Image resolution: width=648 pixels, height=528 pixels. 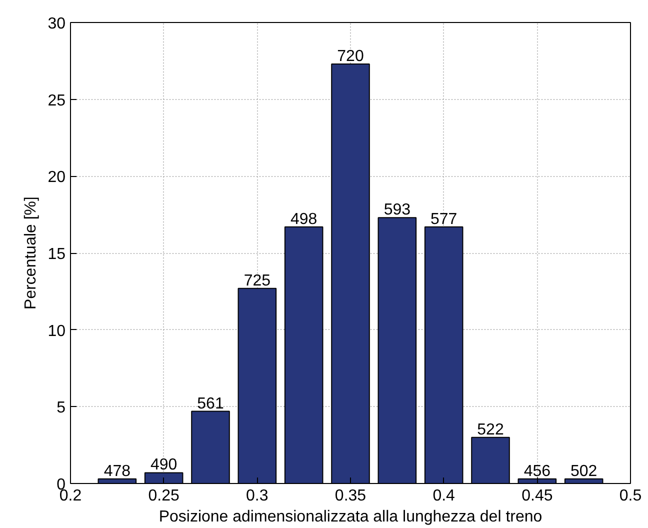 I want to click on annotation: 498, so click(x=304, y=219).